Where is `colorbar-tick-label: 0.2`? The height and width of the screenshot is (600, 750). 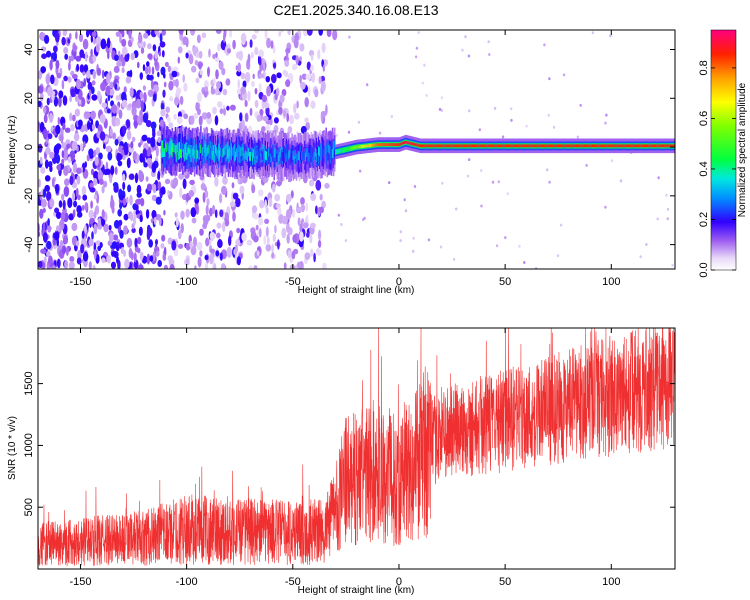 colorbar-tick-label: 0.2 is located at coordinates (704, 219).